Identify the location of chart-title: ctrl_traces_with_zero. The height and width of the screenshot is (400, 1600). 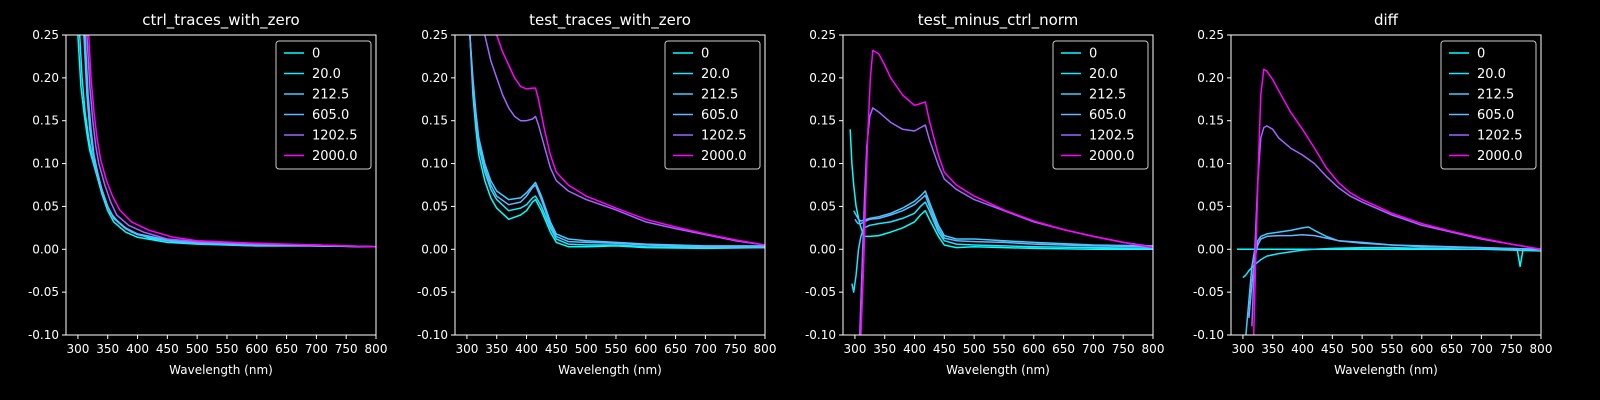
(220, 20).